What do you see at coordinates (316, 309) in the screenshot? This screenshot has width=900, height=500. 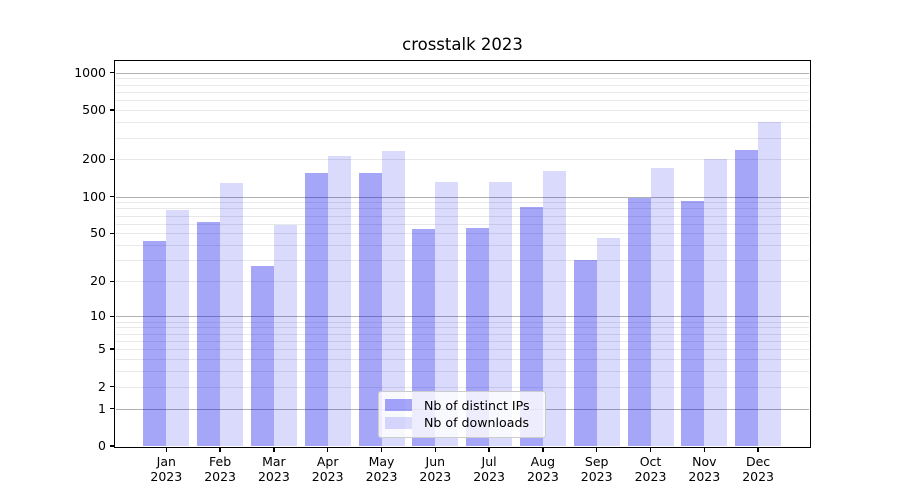 I see `bar-ips-apr` at bounding box center [316, 309].